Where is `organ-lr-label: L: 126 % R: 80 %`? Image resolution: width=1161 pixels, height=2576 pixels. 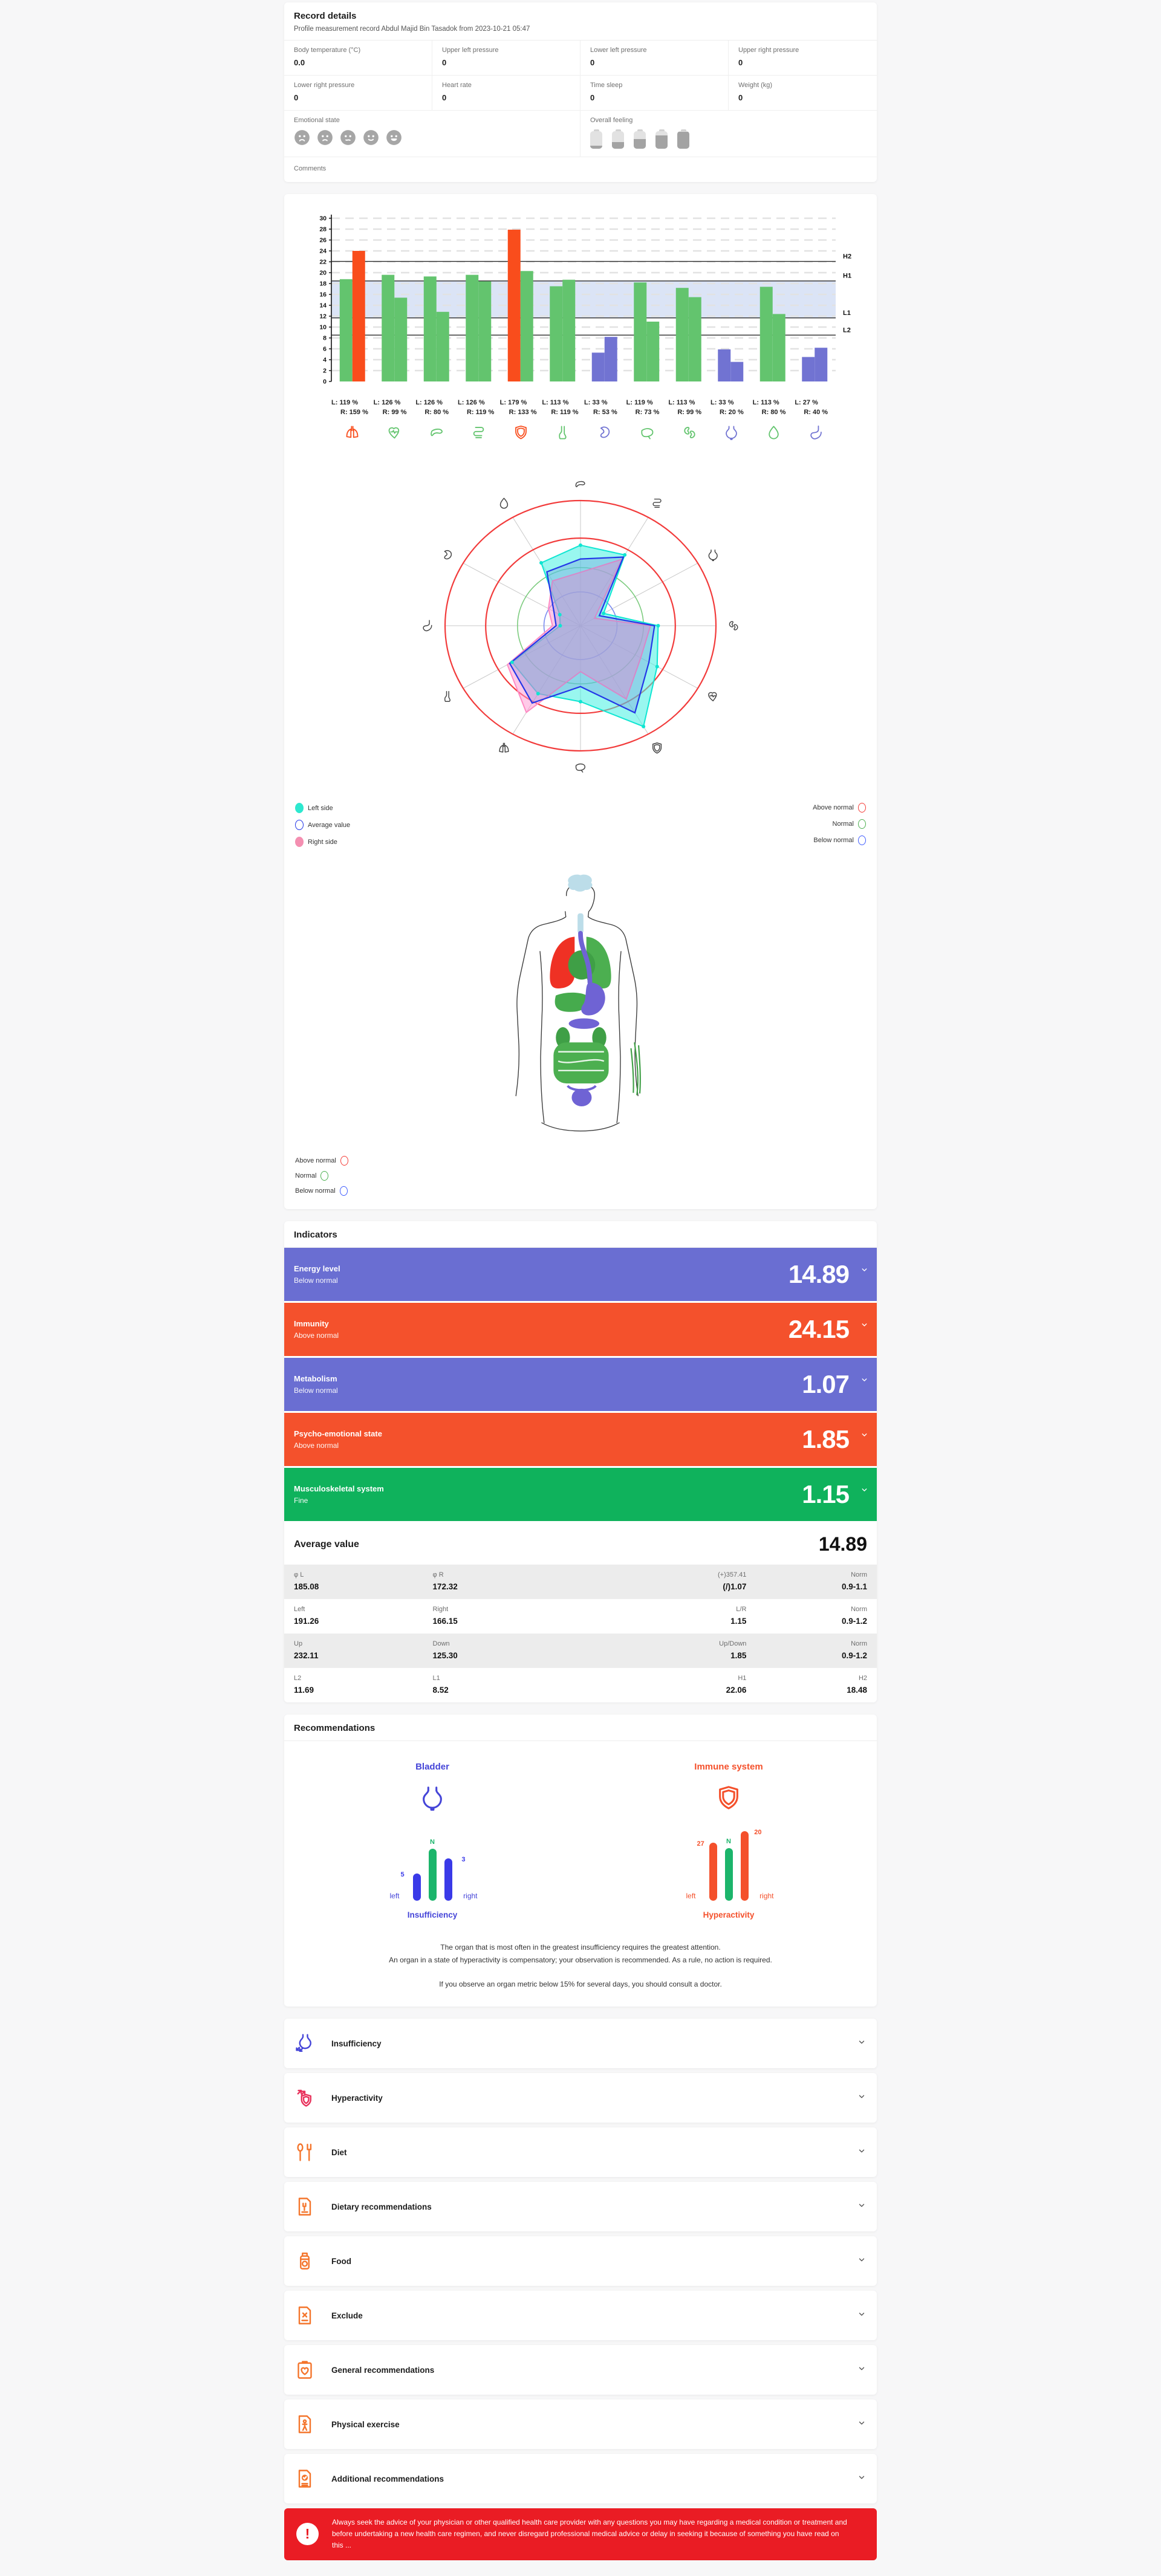 organ-lr-label: L: 126 % R: 80 % is located at coordinates (432, 407).